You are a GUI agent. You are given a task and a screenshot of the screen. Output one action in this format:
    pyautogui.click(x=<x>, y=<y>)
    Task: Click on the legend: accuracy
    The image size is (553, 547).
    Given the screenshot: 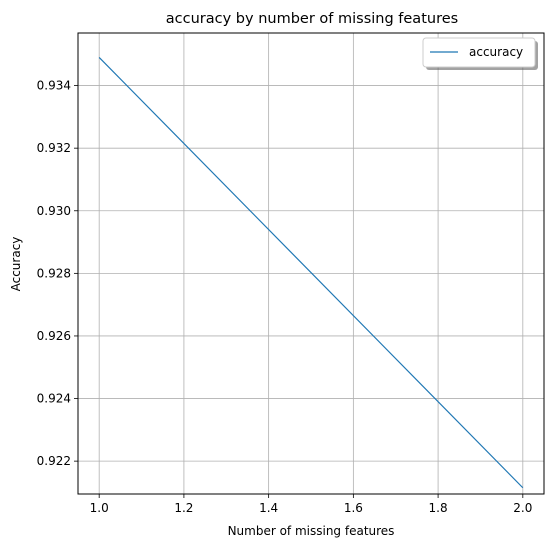 What is the action you would take?
    pyautogui.click(x=480, y=53)
    